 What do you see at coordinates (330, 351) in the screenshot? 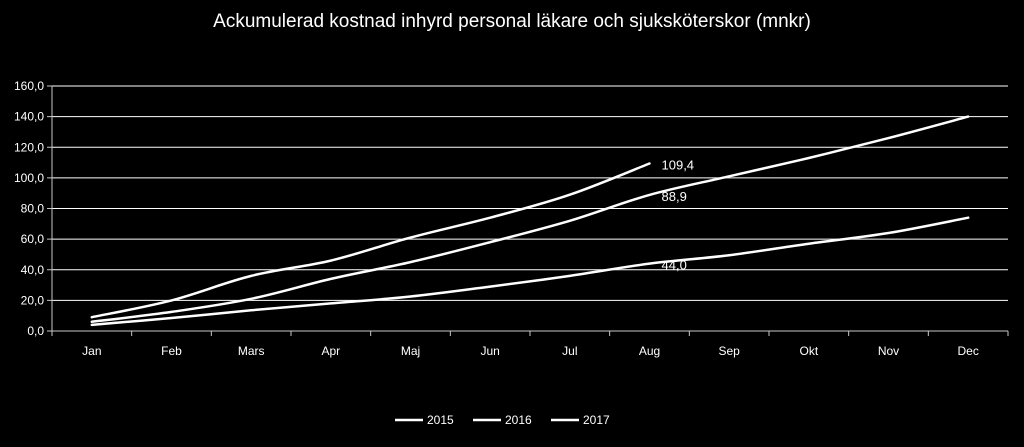
I see `x-tick-label-apr: Apr` at bounding box center [330, 351].